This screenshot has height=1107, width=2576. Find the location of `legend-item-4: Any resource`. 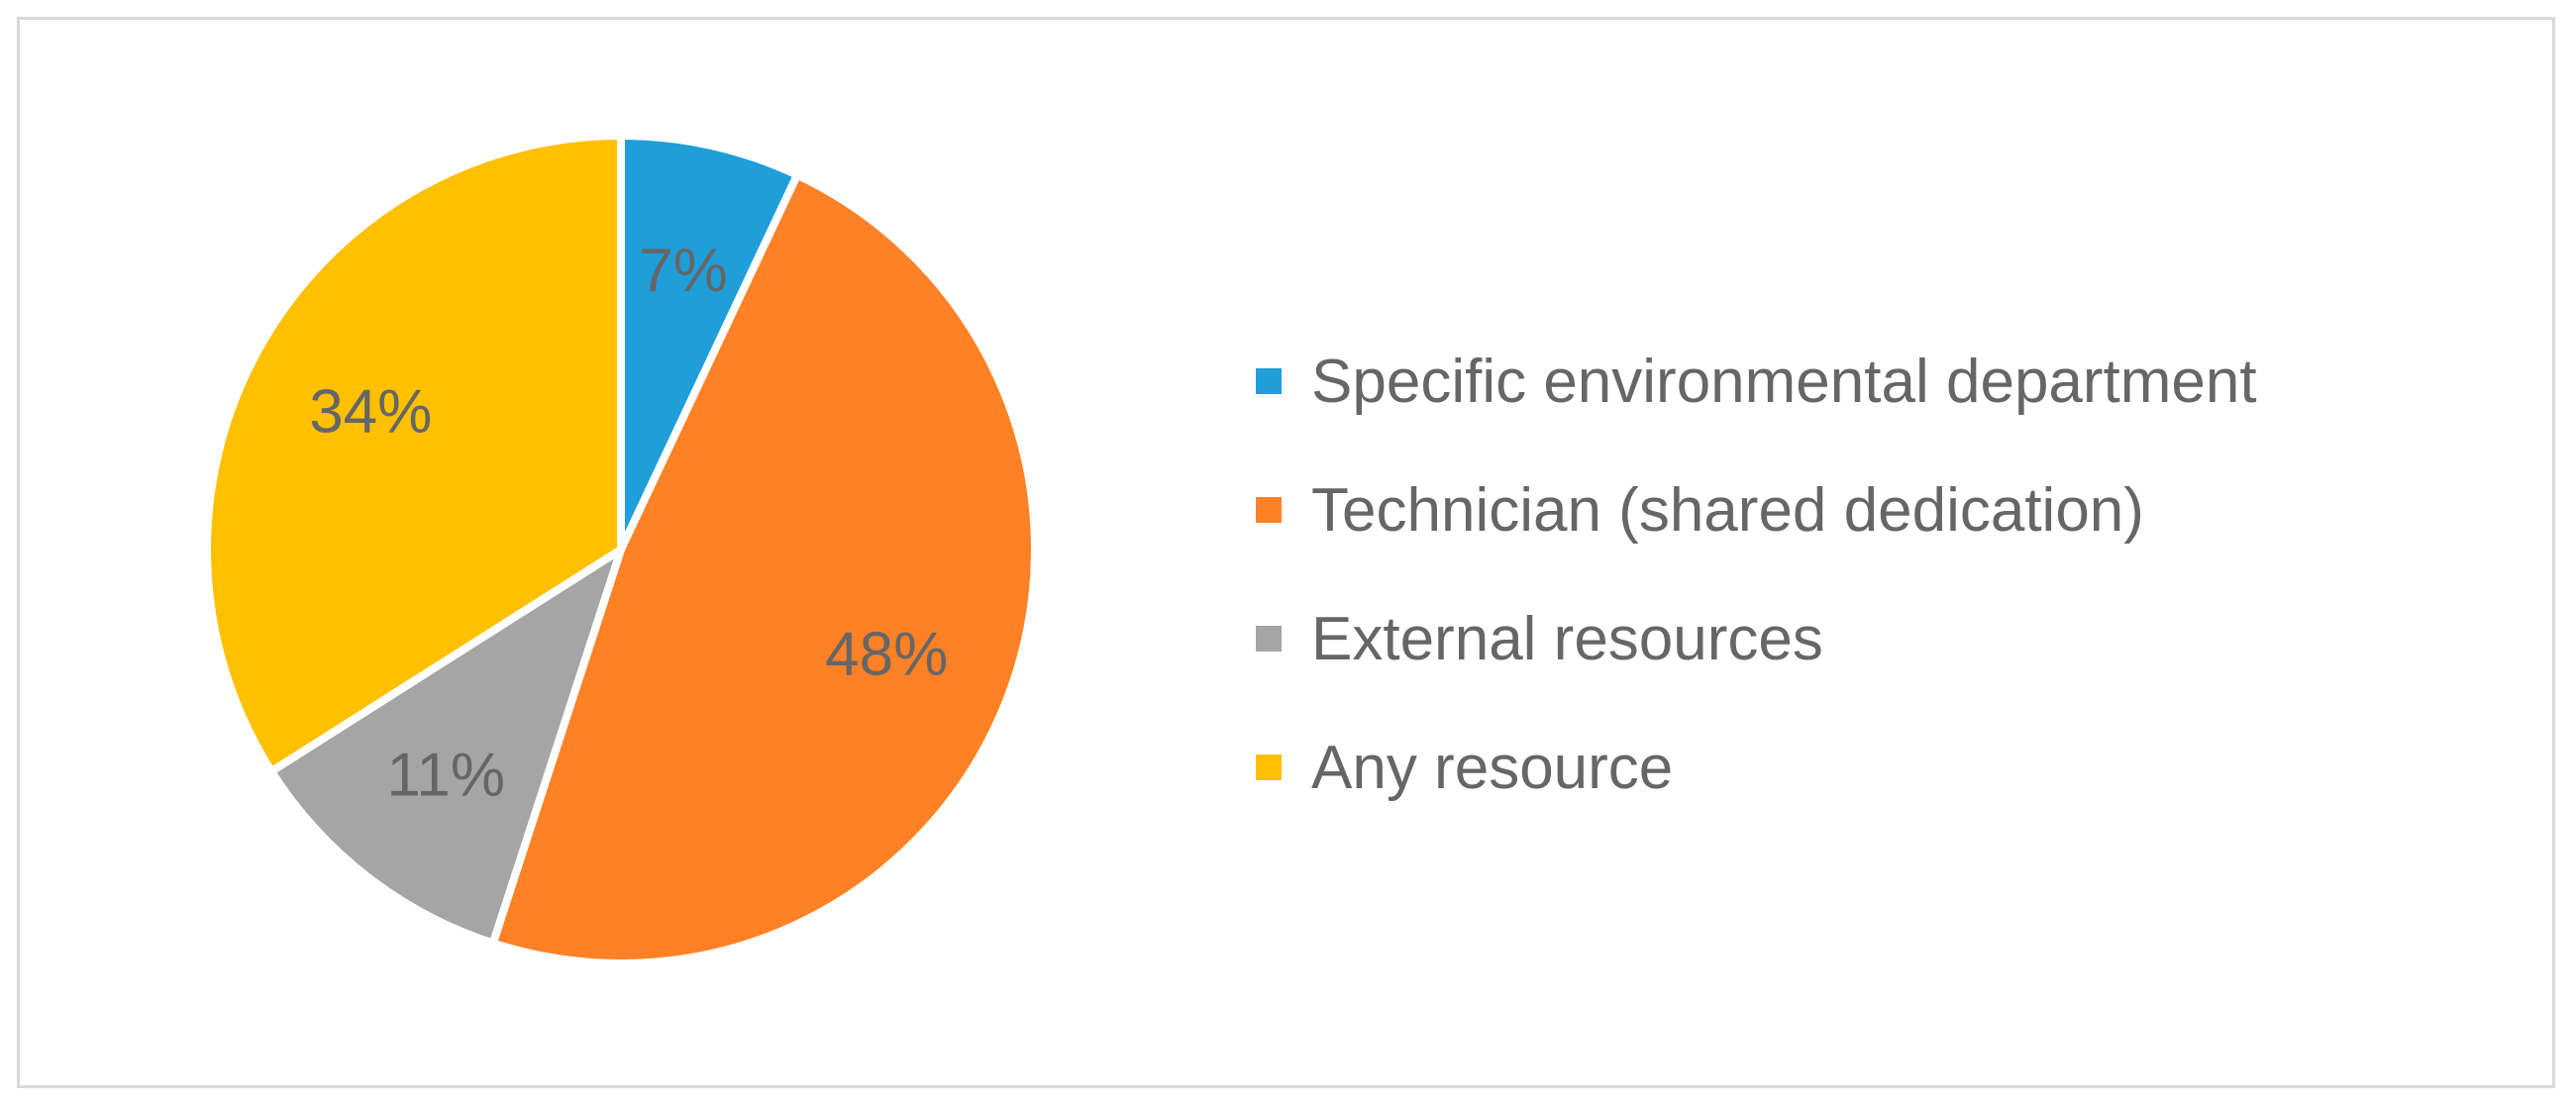

legend-item-4: Any resource is located at coordinates (1756, 767).